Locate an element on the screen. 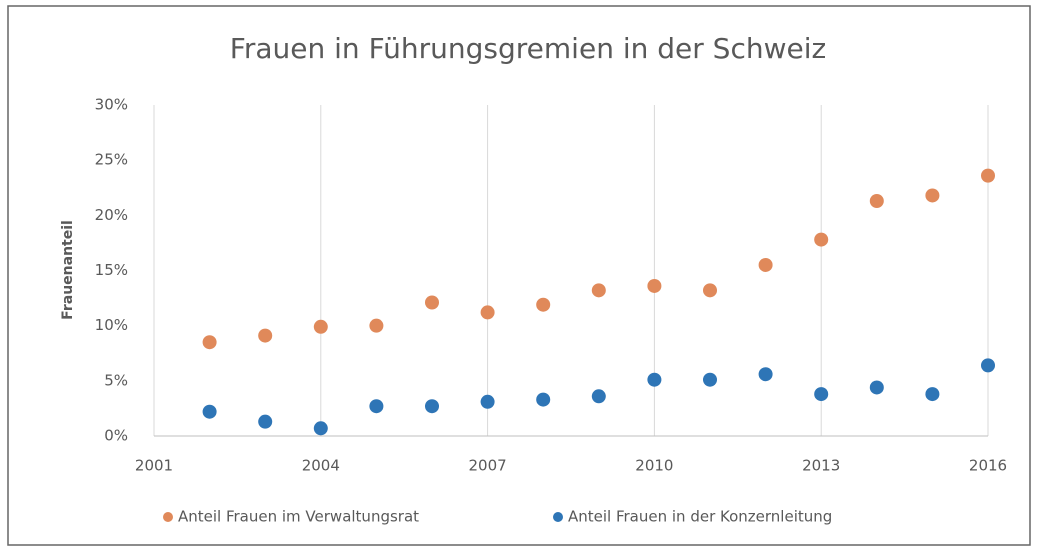  y-tick-label: 15% is located at coordinates (111, 270).